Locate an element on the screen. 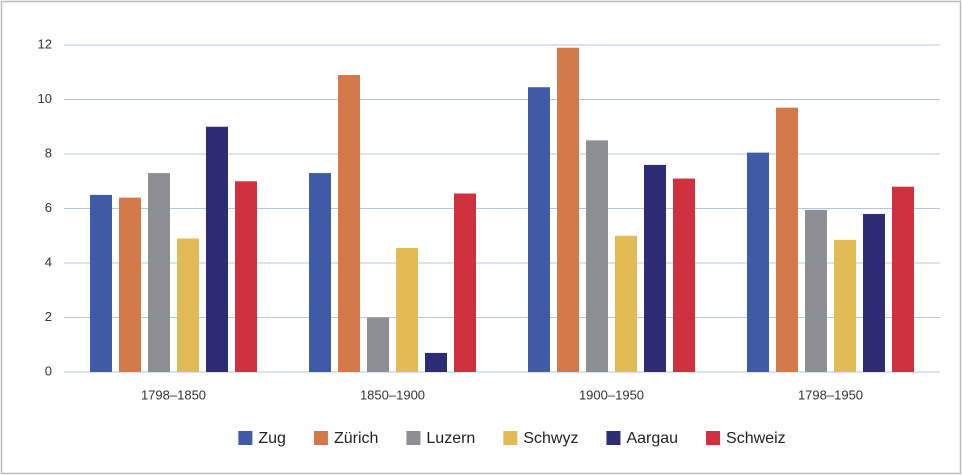 Image resolution: width=962 pixels, height=475 pixels. legend-label: Aargau is located at coordinates (652, 438).